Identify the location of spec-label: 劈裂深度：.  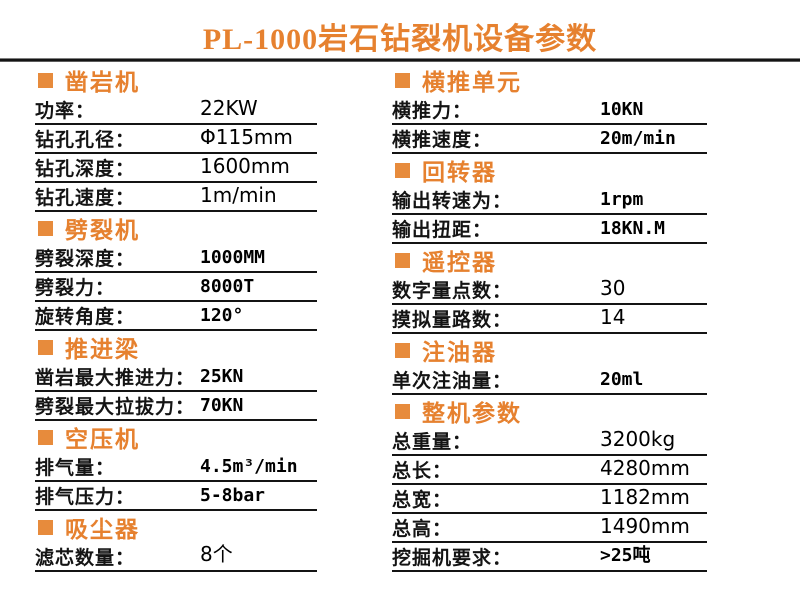
(85, 259).